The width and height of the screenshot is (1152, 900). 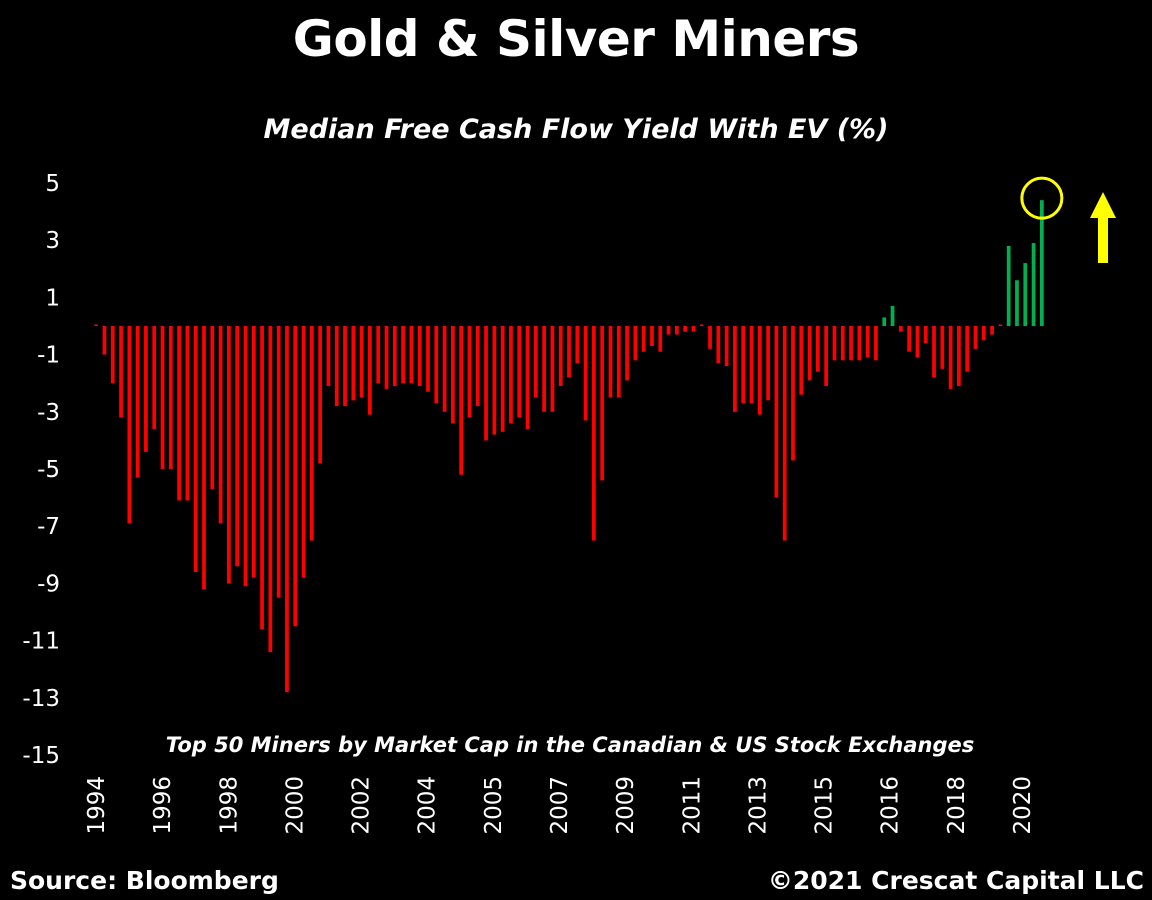 I want to click on x-tick-label: 2000, so click(x=295, y=805).